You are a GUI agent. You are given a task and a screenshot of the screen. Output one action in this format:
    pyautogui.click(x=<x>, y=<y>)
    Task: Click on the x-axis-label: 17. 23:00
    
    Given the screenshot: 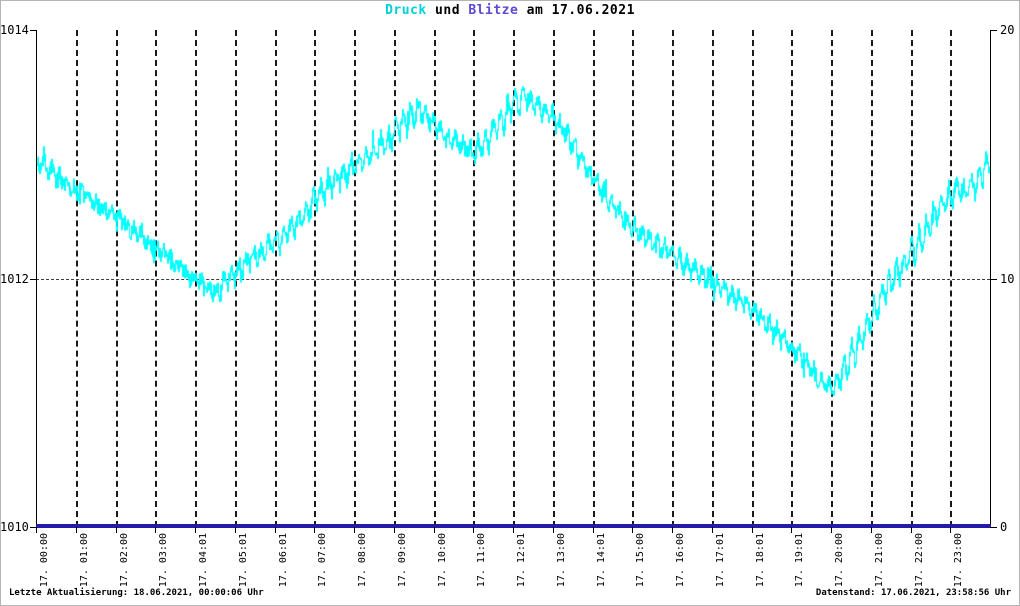 What is the action you would take?
    pyautogui.click(x=958, y=560)
    